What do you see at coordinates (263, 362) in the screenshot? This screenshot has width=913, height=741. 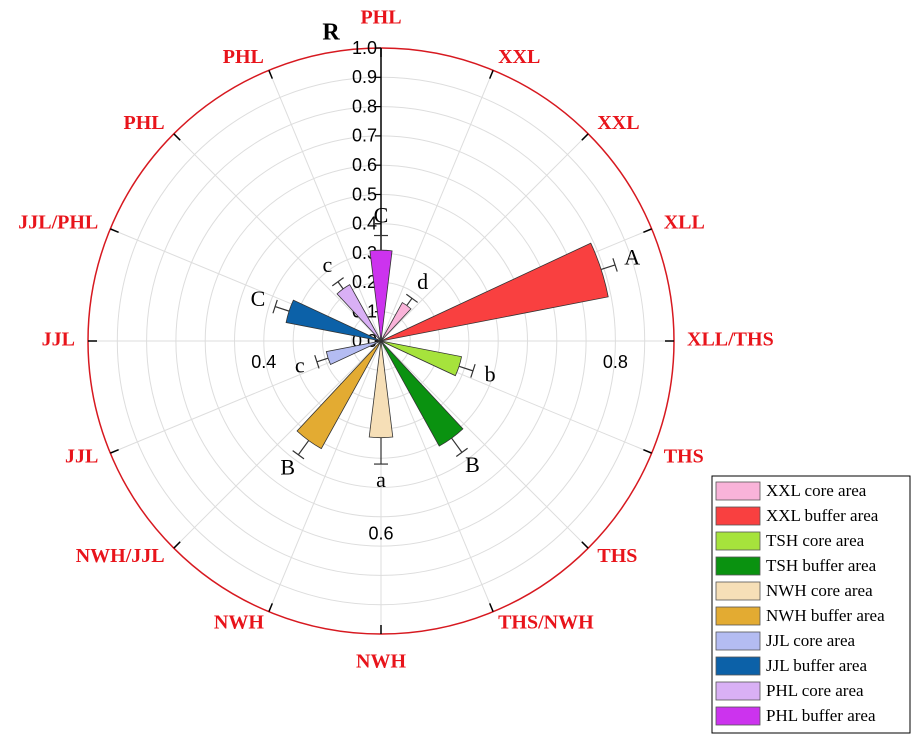 I see `spoke-tick-label: 0.4` at bounding box center [263, 362].